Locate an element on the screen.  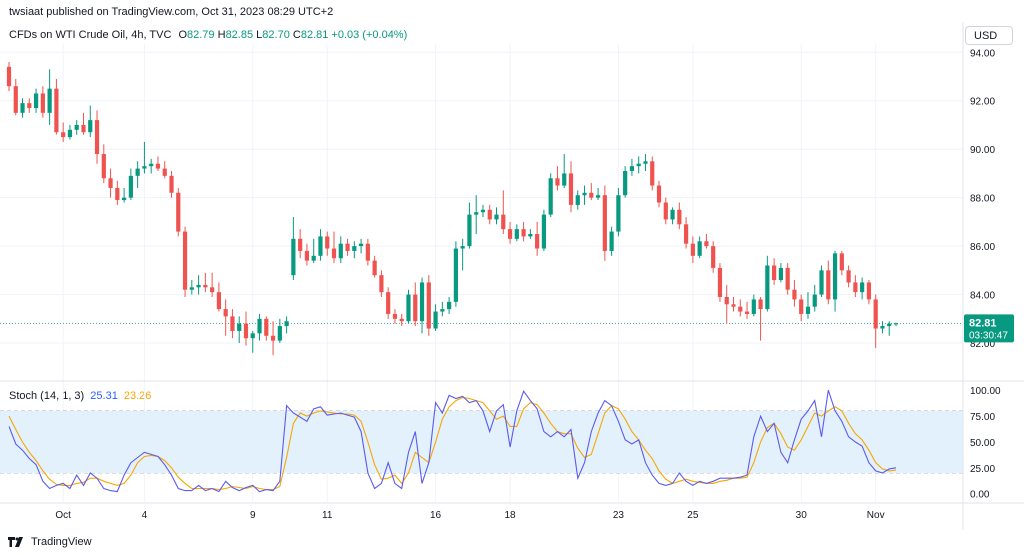
currency-button: USD is located at coordinates (989, 35).